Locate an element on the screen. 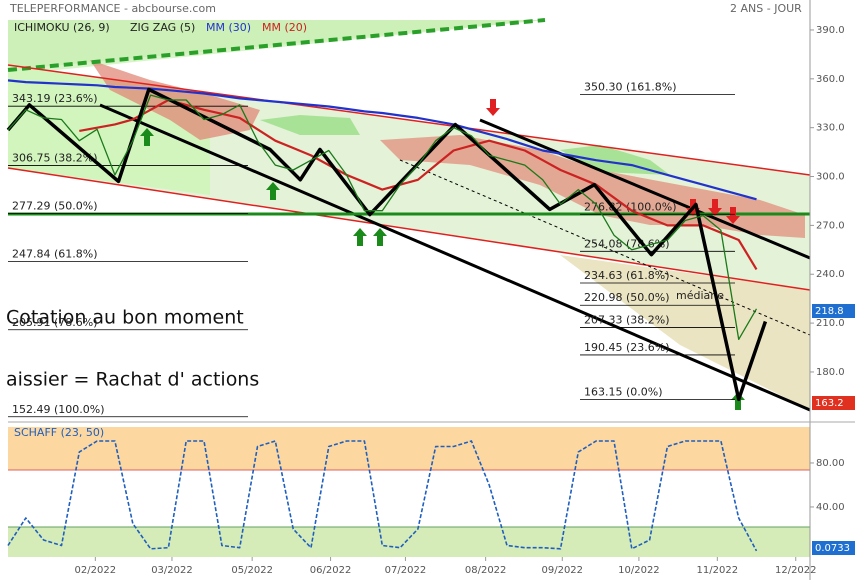  y-tick-label: 180.0 is located at coordinates (830, 372).